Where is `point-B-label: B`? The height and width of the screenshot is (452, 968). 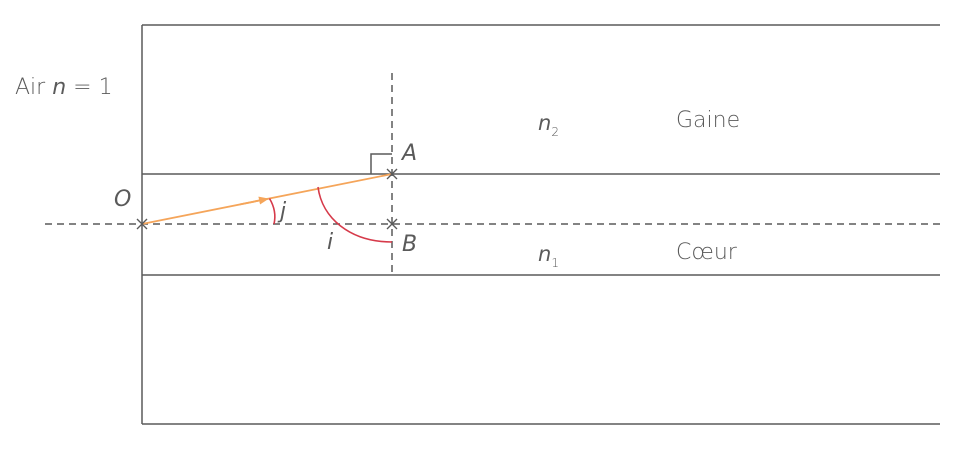 point-B-label: B is located at coordinates (409, 244).